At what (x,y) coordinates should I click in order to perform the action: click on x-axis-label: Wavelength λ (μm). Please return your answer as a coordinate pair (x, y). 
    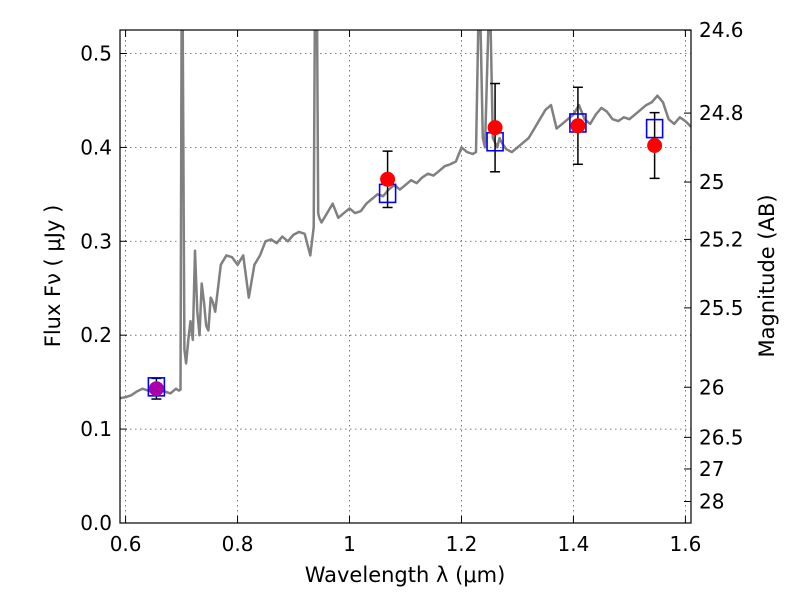
    Looking at the image, I should click on (405, 575).